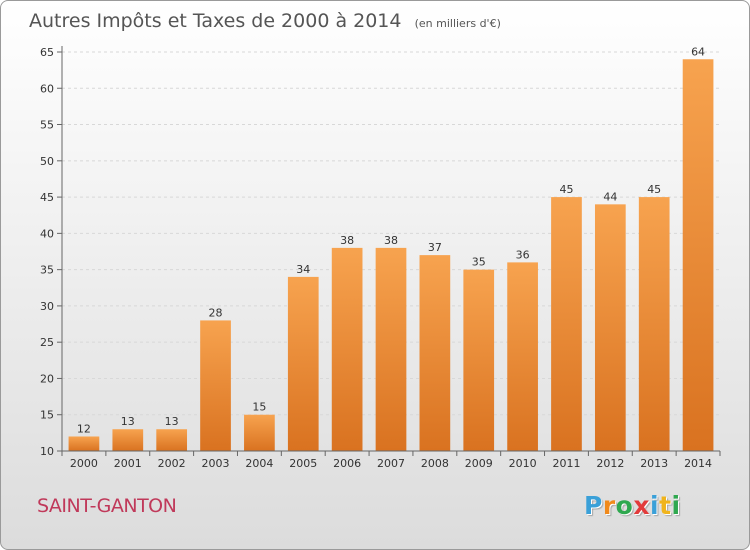 The height and width of the screenshot is (550, 750). What do you see at coordinates (523, 254) in the screenshot?
I see `data-label: 36` at bounding box center [523, 254].